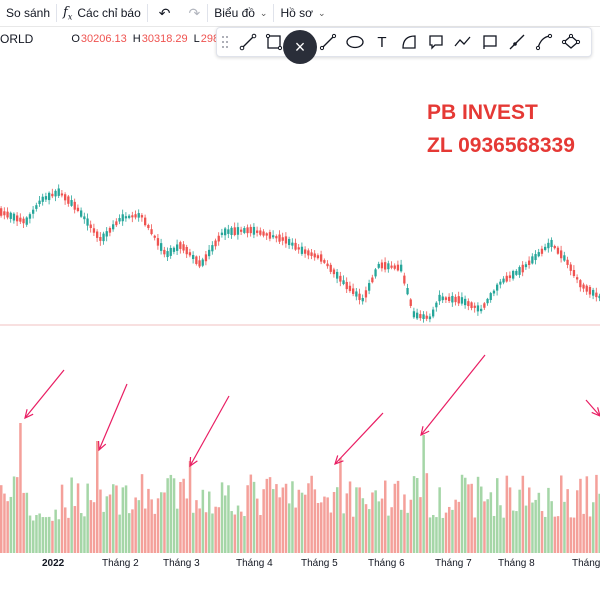 The width and height of the screenshot is (600, 600). I want to click on trend-line-icon, so click(248, 42).